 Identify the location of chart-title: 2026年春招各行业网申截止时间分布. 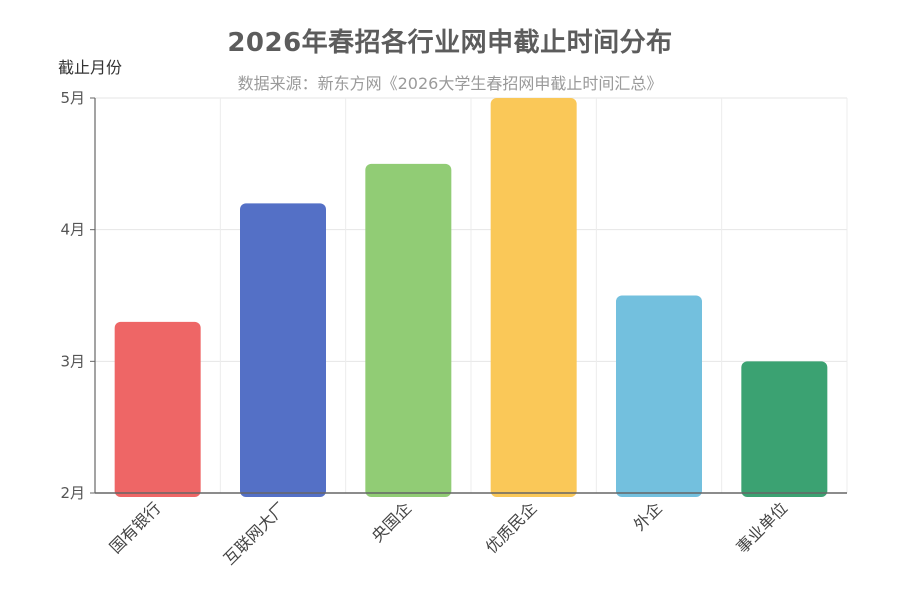
(450, 43).